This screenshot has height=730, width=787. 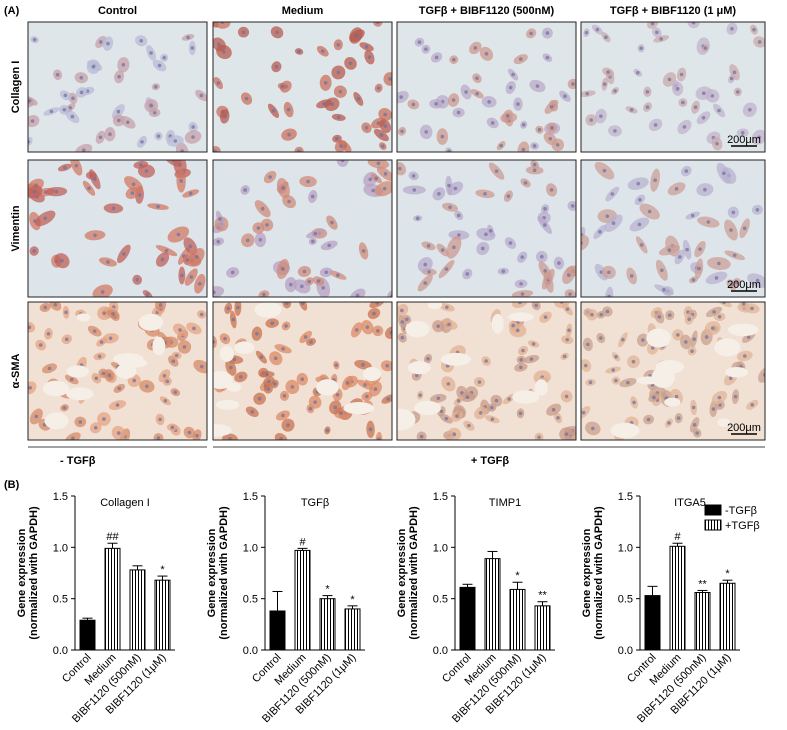 I want to click on y-tick-label: 1.5, so click(x=60, y=497).